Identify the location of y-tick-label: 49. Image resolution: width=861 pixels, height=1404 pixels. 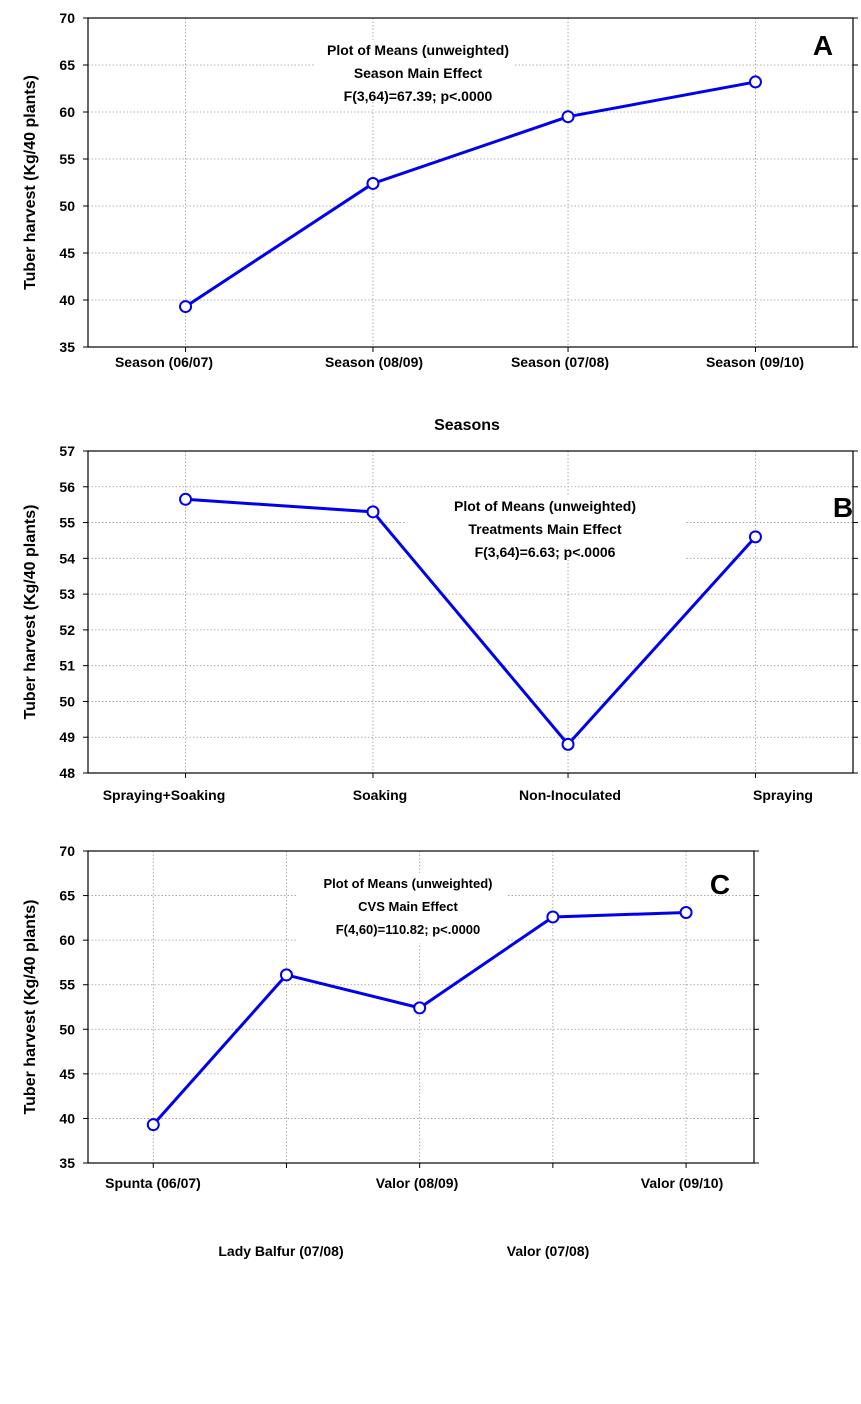
(67, 737).